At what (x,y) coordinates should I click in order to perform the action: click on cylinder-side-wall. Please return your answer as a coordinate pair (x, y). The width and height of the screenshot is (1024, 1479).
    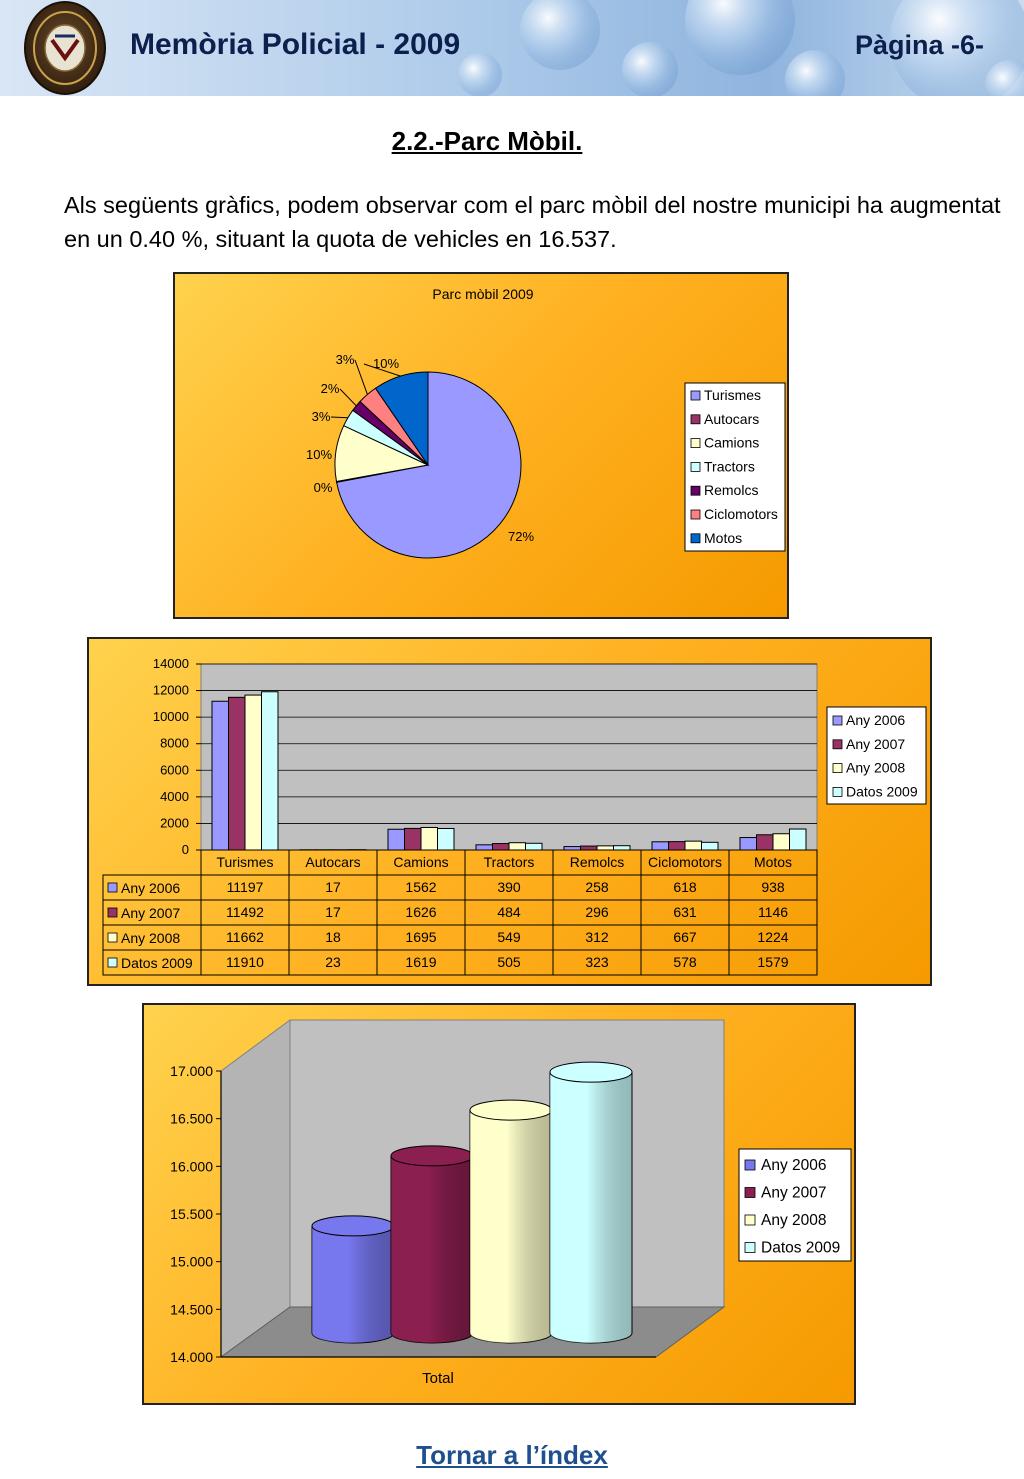
    Looking at the image, I should click on (255, 1188).